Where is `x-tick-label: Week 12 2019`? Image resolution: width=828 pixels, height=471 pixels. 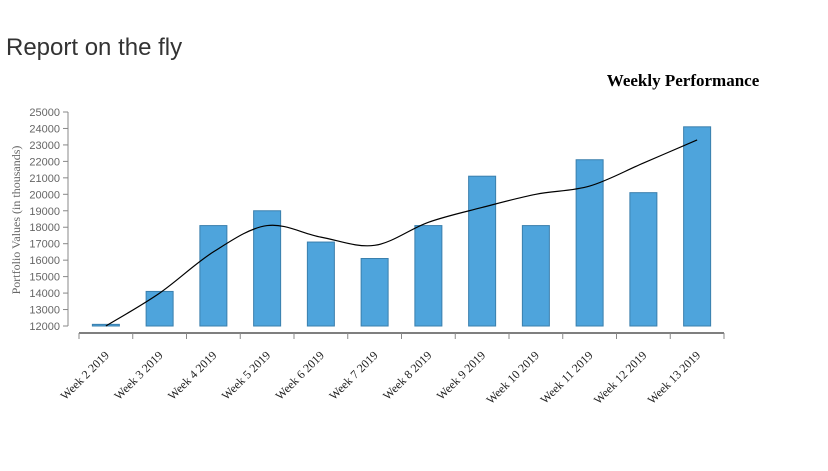 x-tick-label: Week 12 2019 is located at coordinates (620, 377).